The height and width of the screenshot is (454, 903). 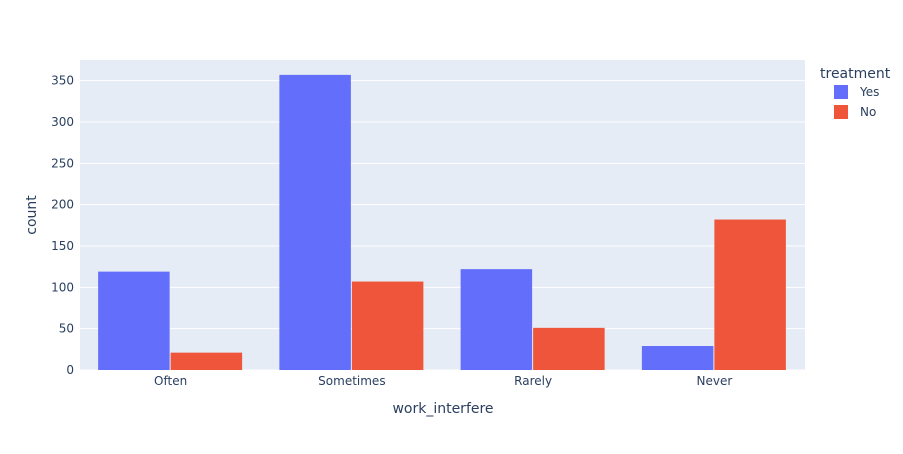 I want to click on legend: treatment Yes No, so click(x=855, y=92).